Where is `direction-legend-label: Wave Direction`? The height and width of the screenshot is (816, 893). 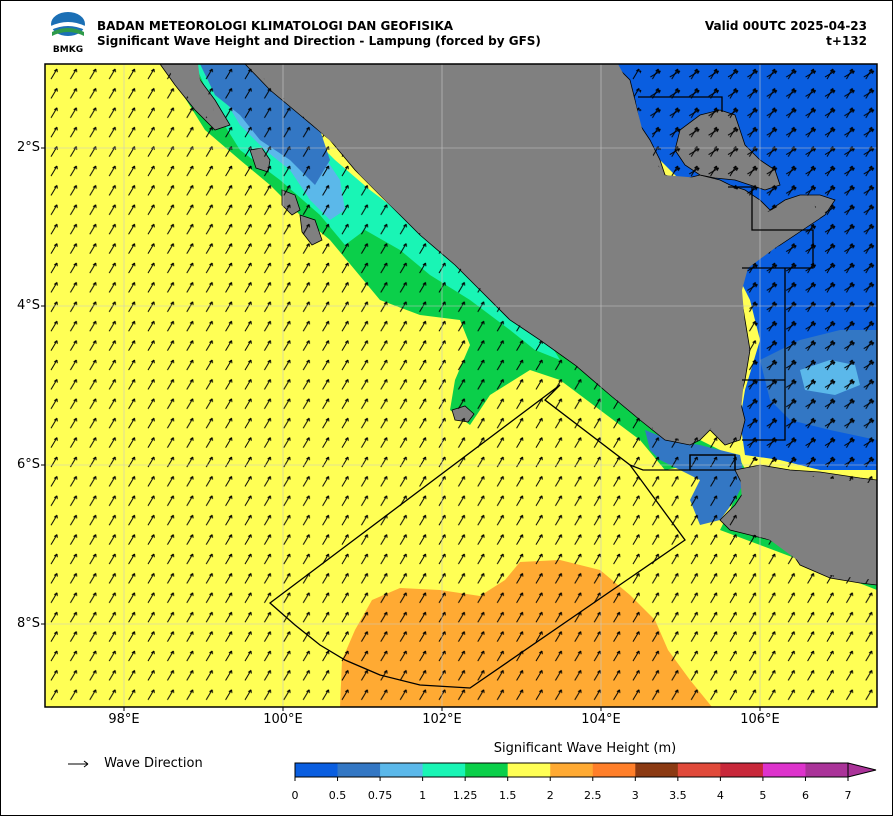
direction-legend-label: Wave Direction is located at coordinates (153, 763).